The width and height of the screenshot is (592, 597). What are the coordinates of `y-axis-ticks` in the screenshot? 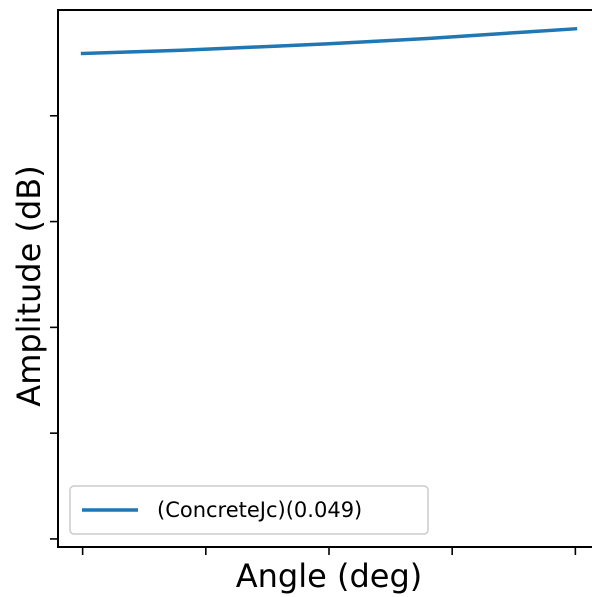 It's located at (54, 327).